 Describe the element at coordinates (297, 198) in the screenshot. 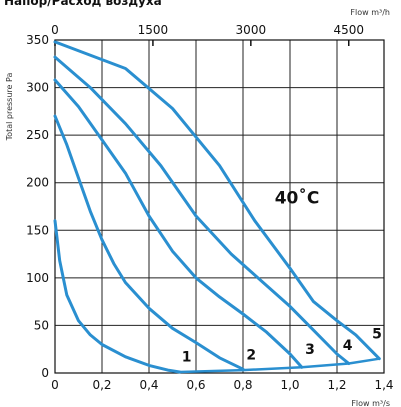

I see `temperature-label: 40˚C` at that location.